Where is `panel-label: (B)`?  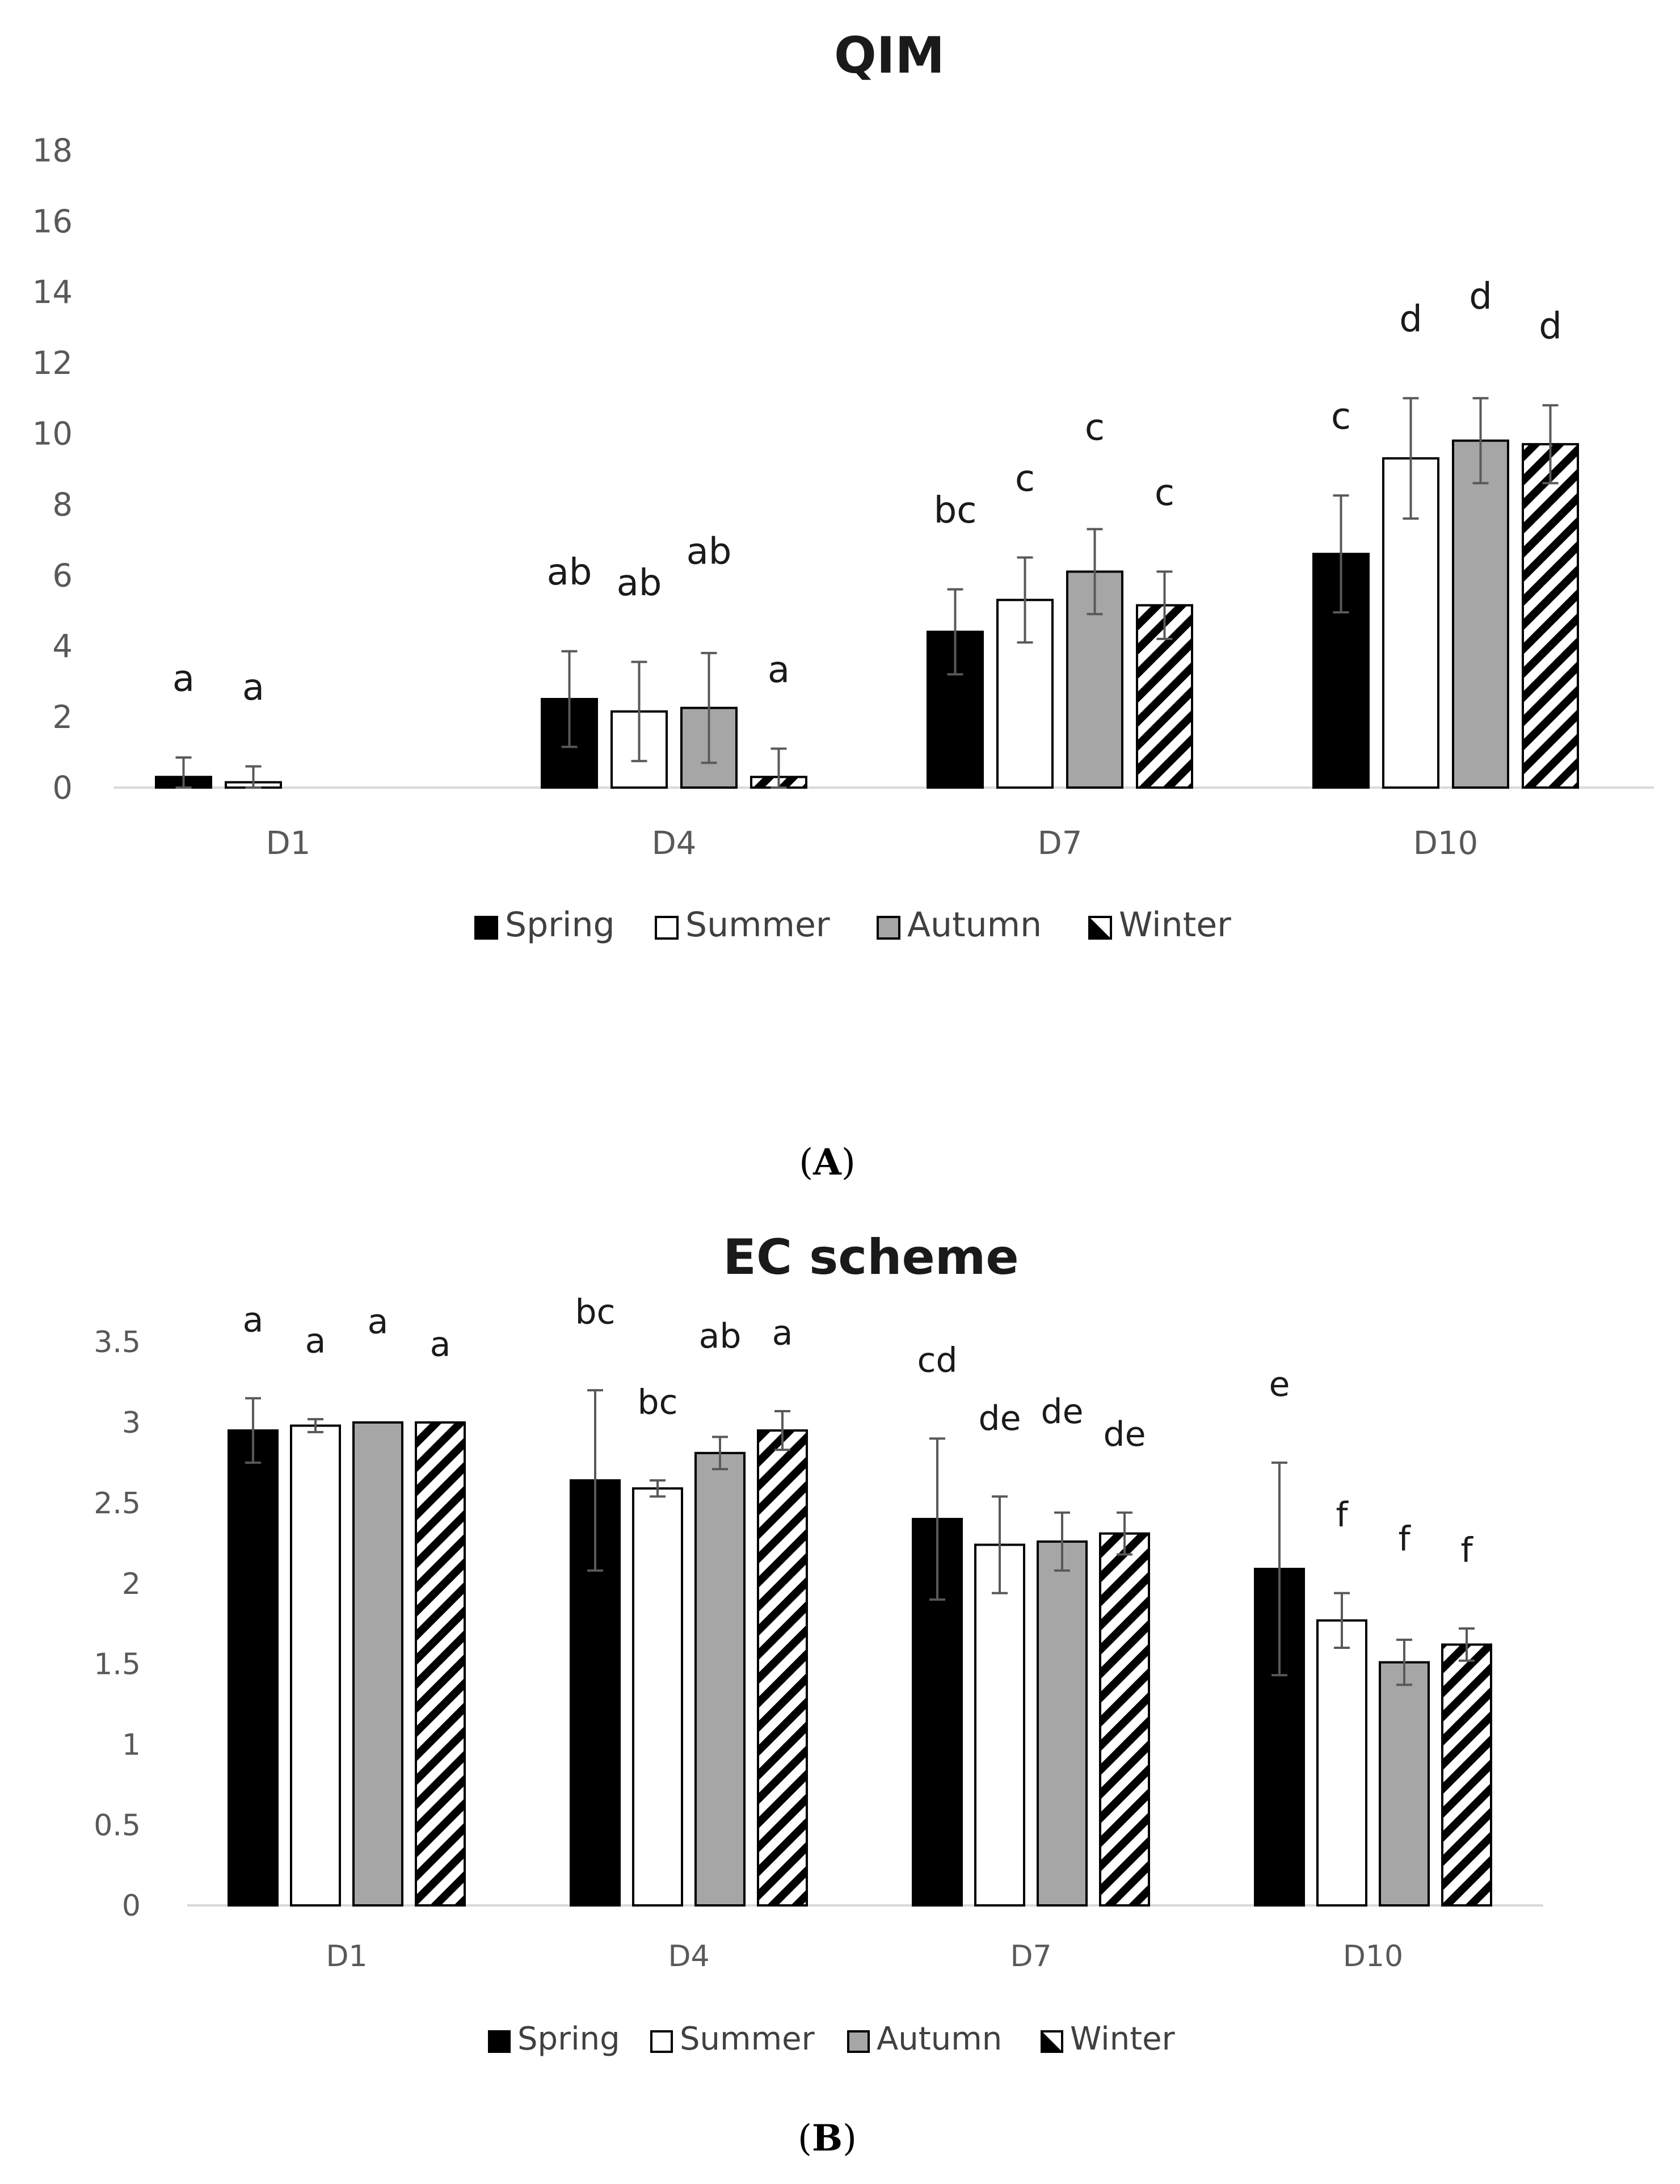
panel-label: (B) is located at coordinates (828, 2138).